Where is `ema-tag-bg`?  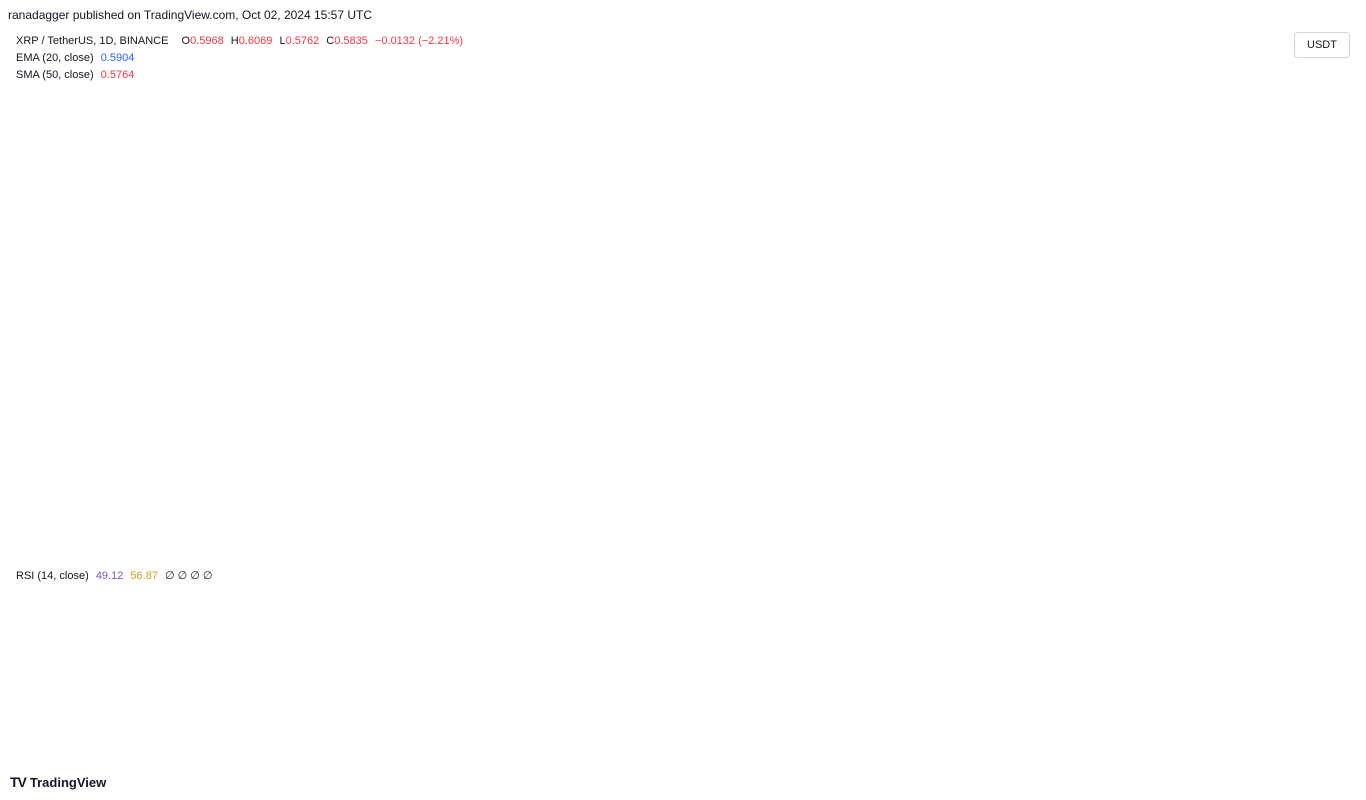 ema-tag-bg is located at coordinates (1273, 249).